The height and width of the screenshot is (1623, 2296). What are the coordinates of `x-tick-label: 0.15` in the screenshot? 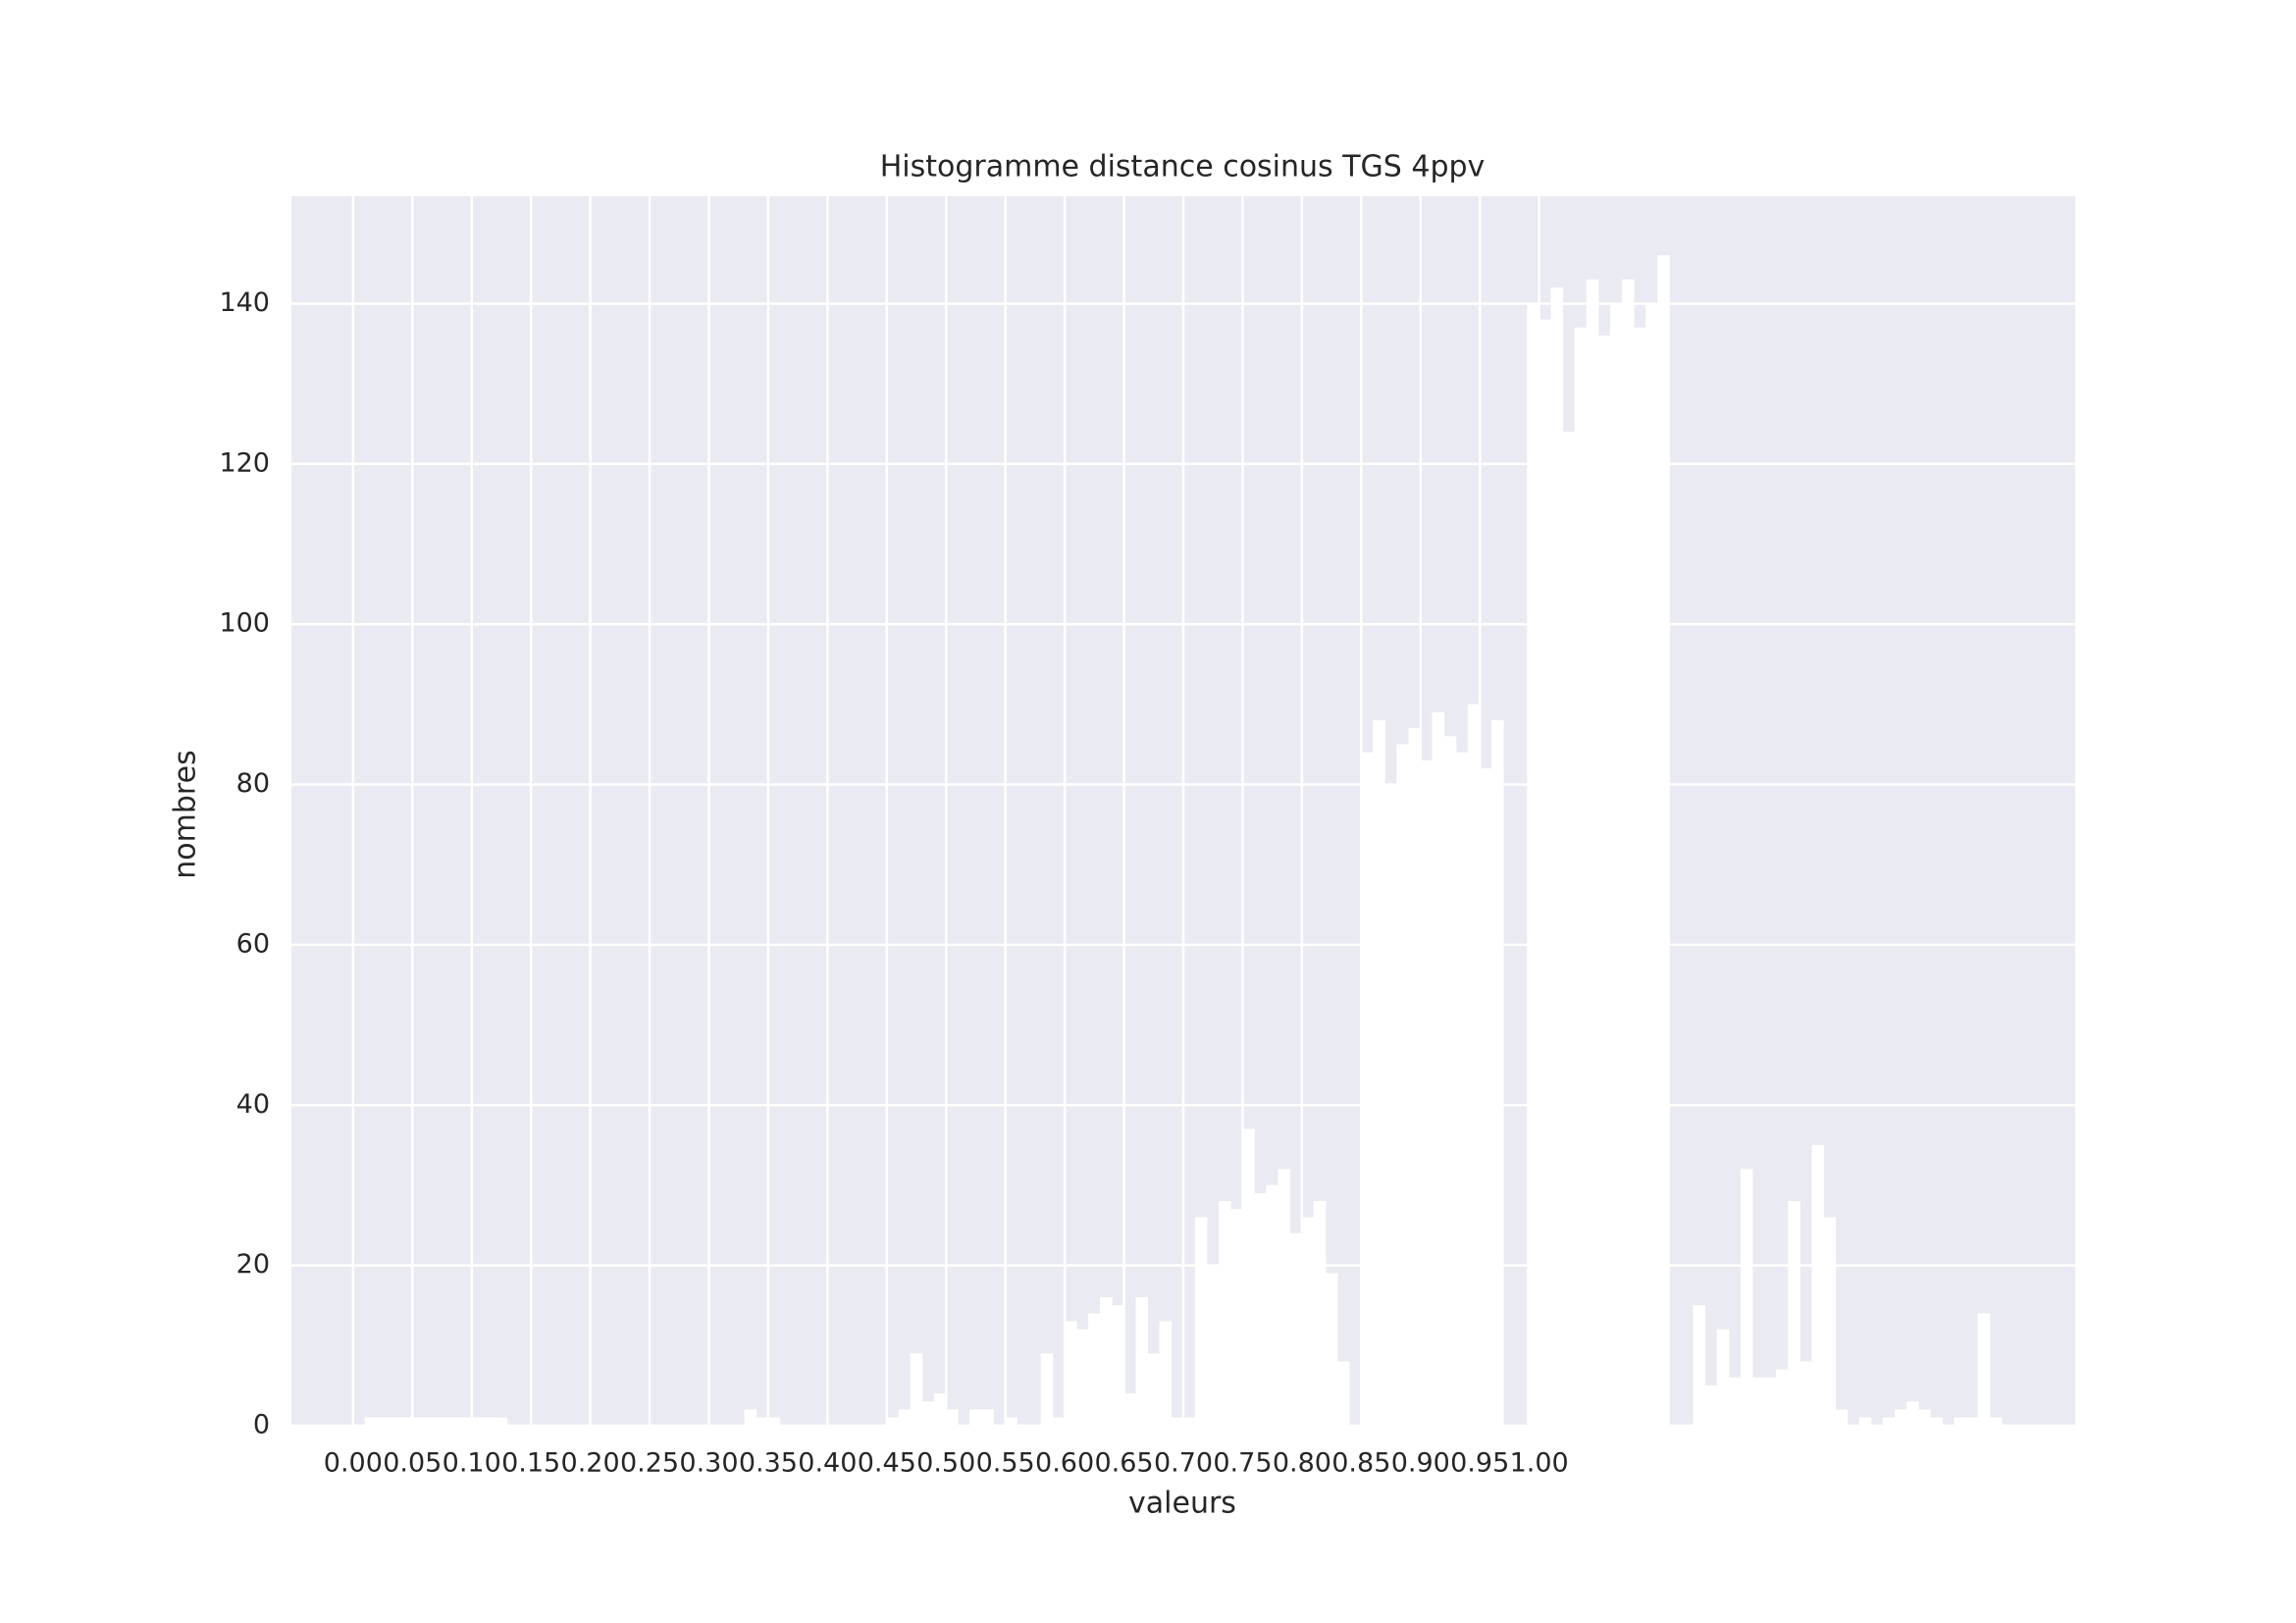 It's located at (530, 1463).